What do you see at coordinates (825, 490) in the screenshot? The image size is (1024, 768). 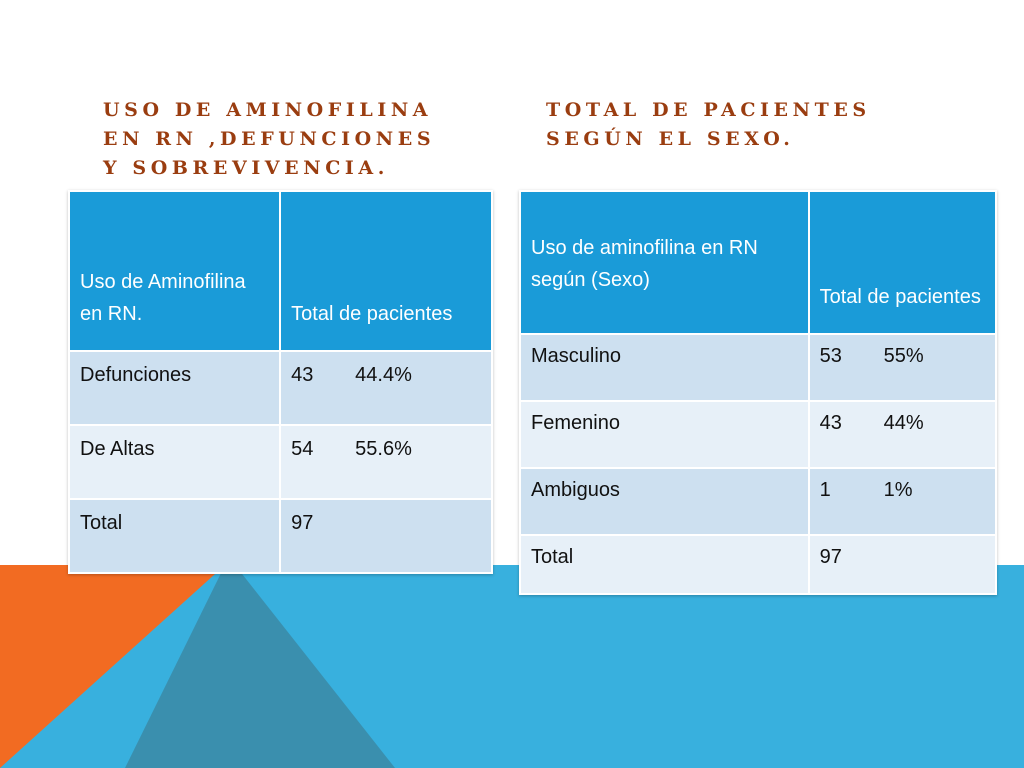 I see `row-count: 1` at bounding box center [825, 490].